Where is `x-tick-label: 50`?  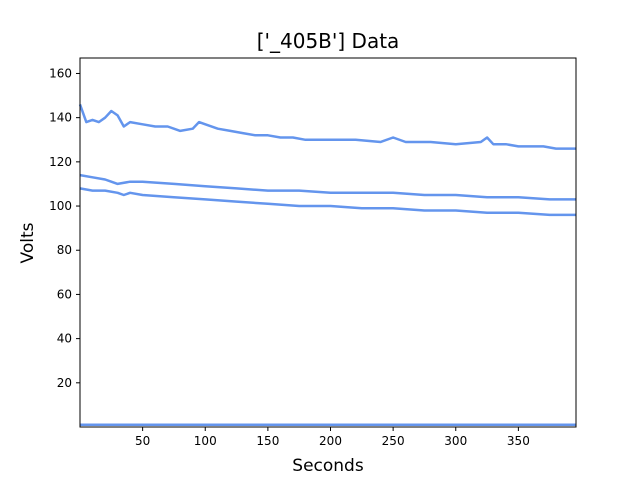
x-tick-label: 50 is located at coordinates (142, 441).